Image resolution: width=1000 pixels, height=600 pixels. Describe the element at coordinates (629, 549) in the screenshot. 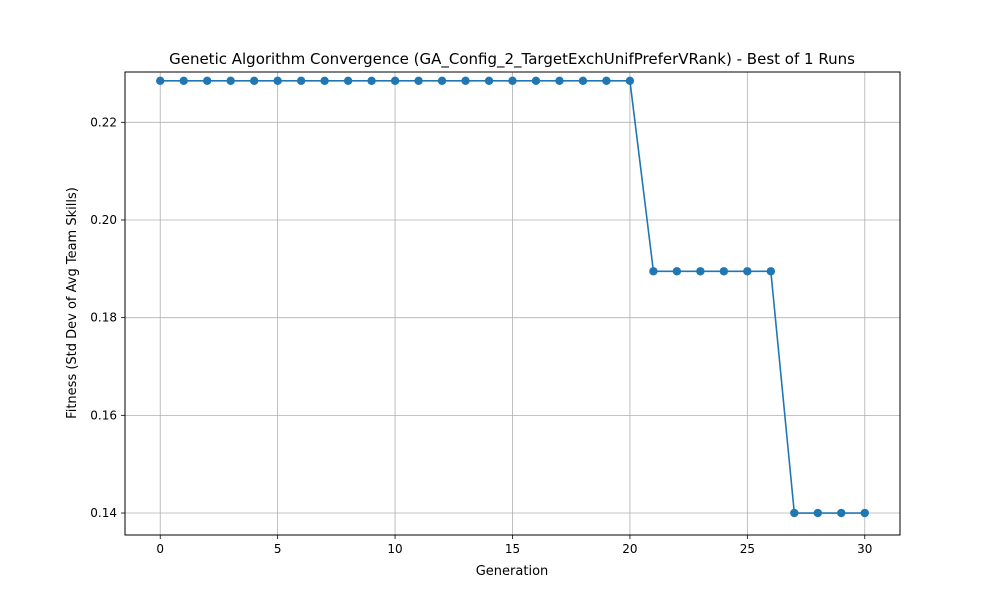

I see `x-tick-label: 20` at that location.